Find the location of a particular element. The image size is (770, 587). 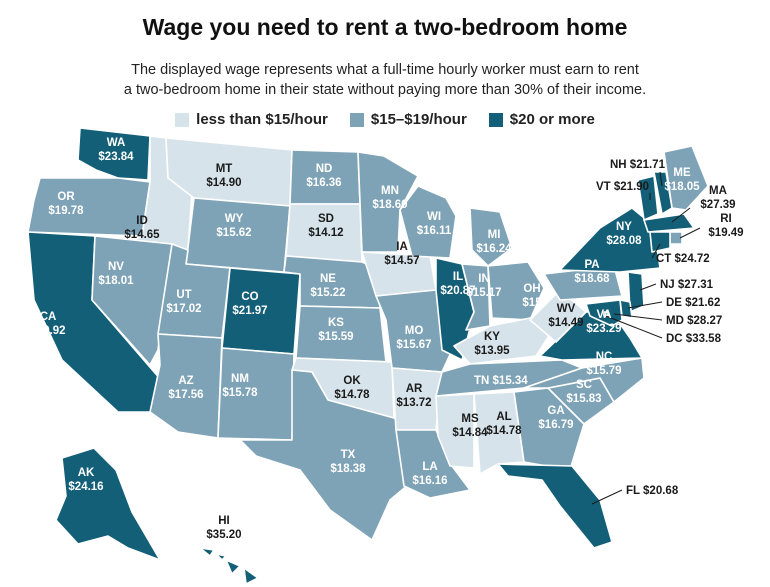

state-label-il: IL $20.87 is located at coordinates (457, 284).